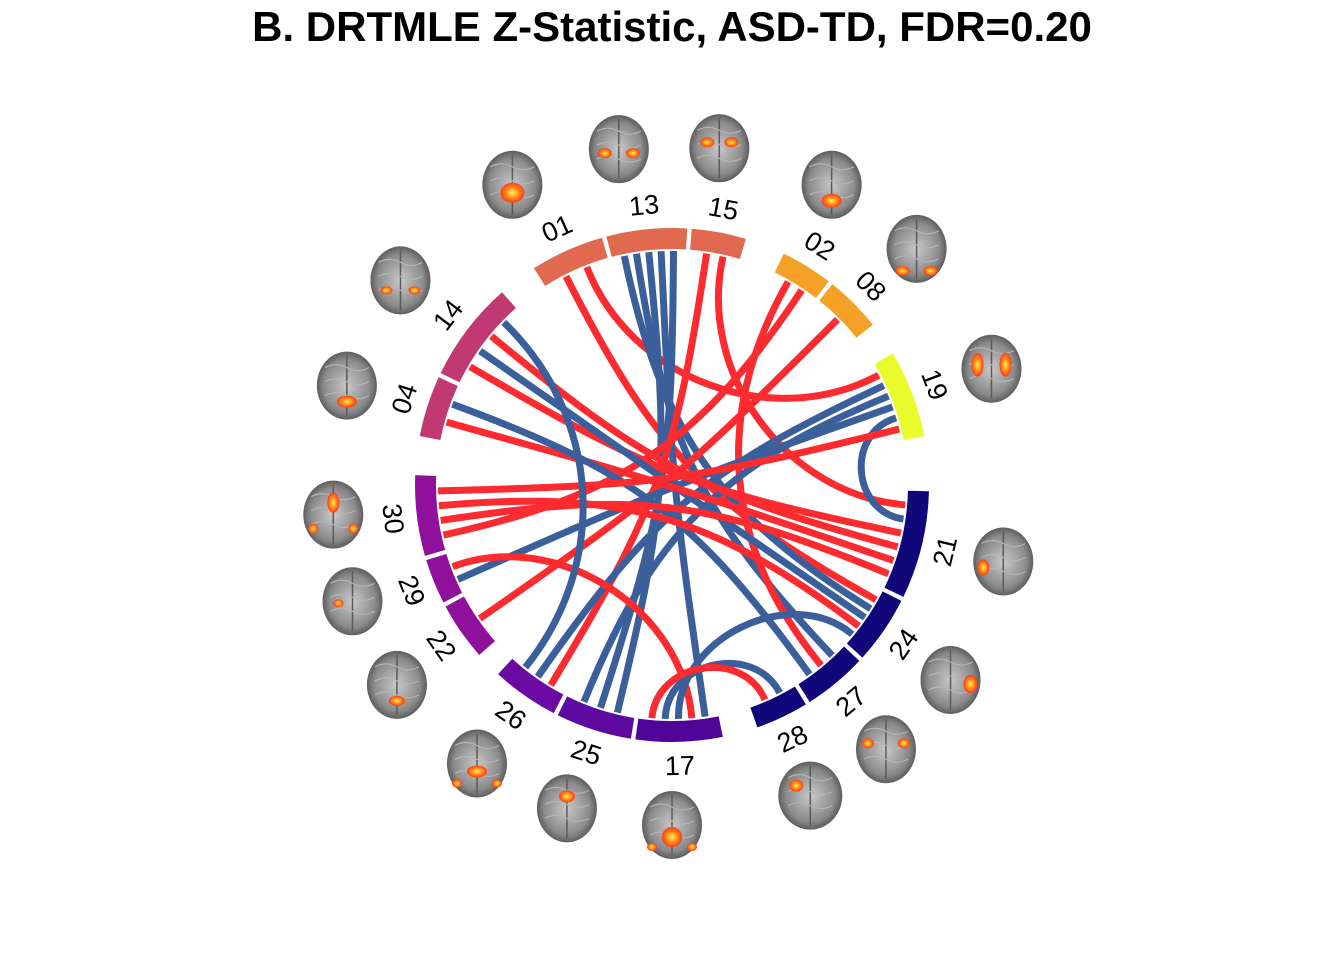 Image resolution: width=1344 pixels, height=960 pixels. Describe the element at coordinates (644, 205) in the screenshot. I see `sector-label-13: 13` at that location.